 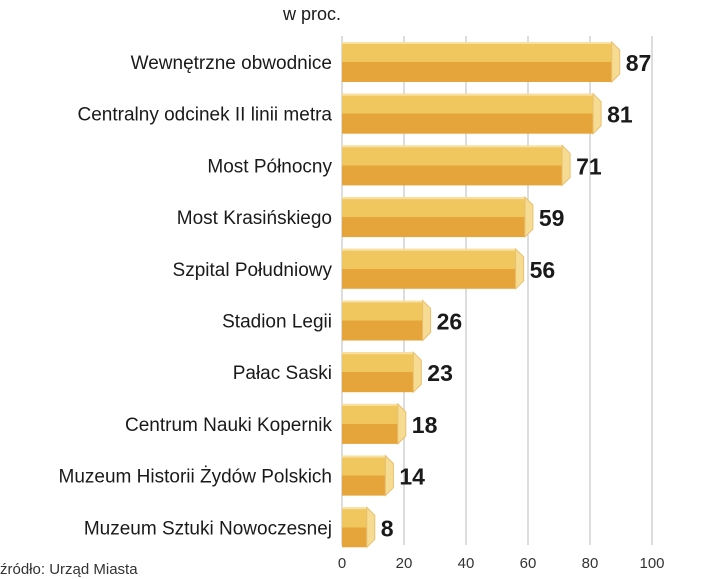 What do you see at coordinates (282, 373) in the screenshot?
I see `category-label: Pałac Saski` at bounding box center [282, 373].